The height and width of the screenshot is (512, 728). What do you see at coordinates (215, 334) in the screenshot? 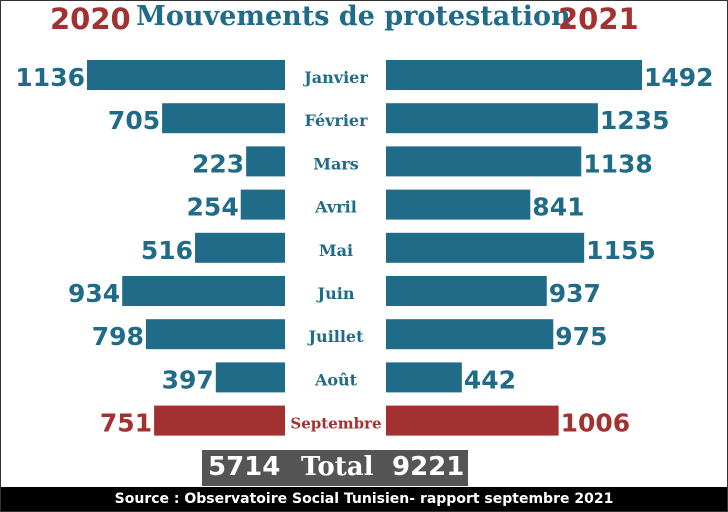
I see `bar-2020-juillet` at bounding box center [215, 334].